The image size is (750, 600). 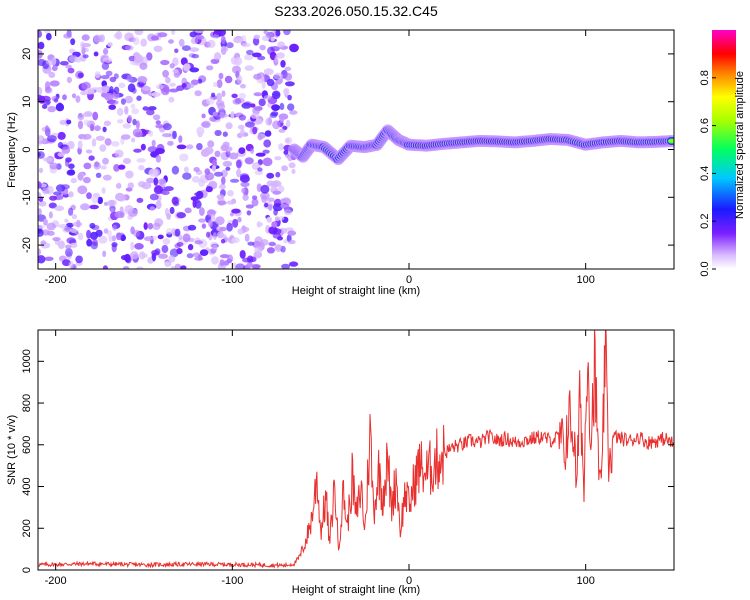 I want to click on x-tick-label: -200, so click(x=56, y=581).